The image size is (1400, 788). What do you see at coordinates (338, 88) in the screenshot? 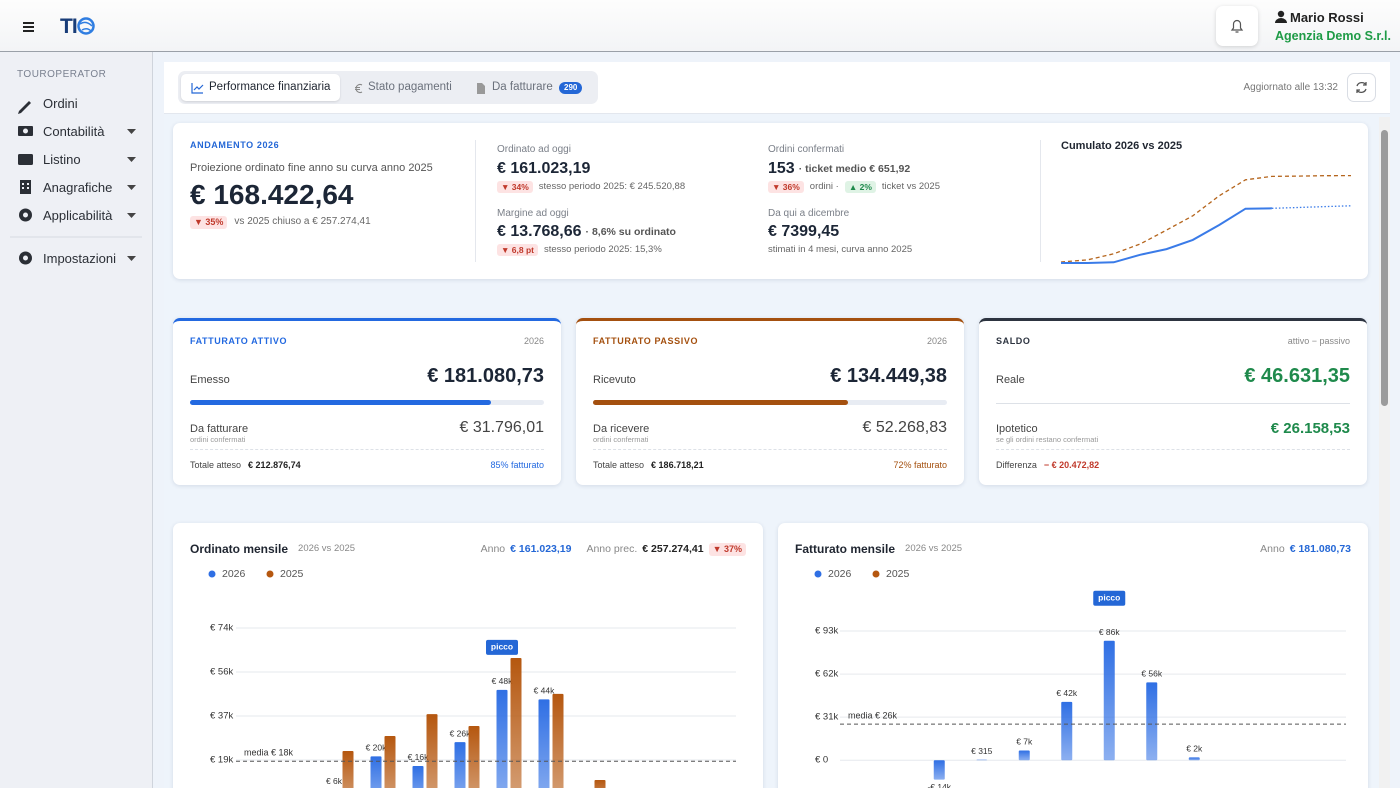
I see `tab-icons` at bounding box center [338, 88].